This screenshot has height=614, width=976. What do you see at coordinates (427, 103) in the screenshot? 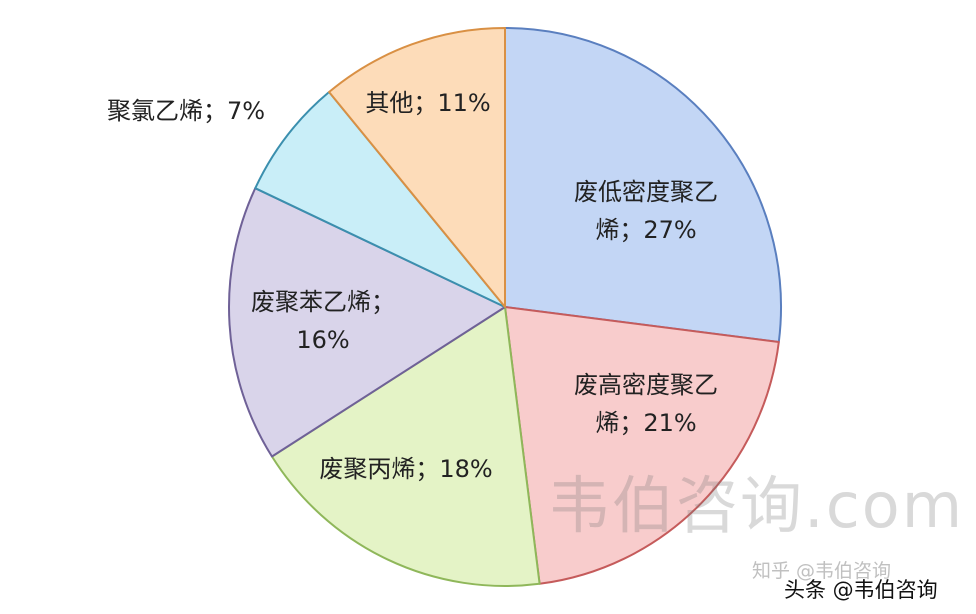
I see `slice-label: 其他；11%` at bounding box center [427, 103].